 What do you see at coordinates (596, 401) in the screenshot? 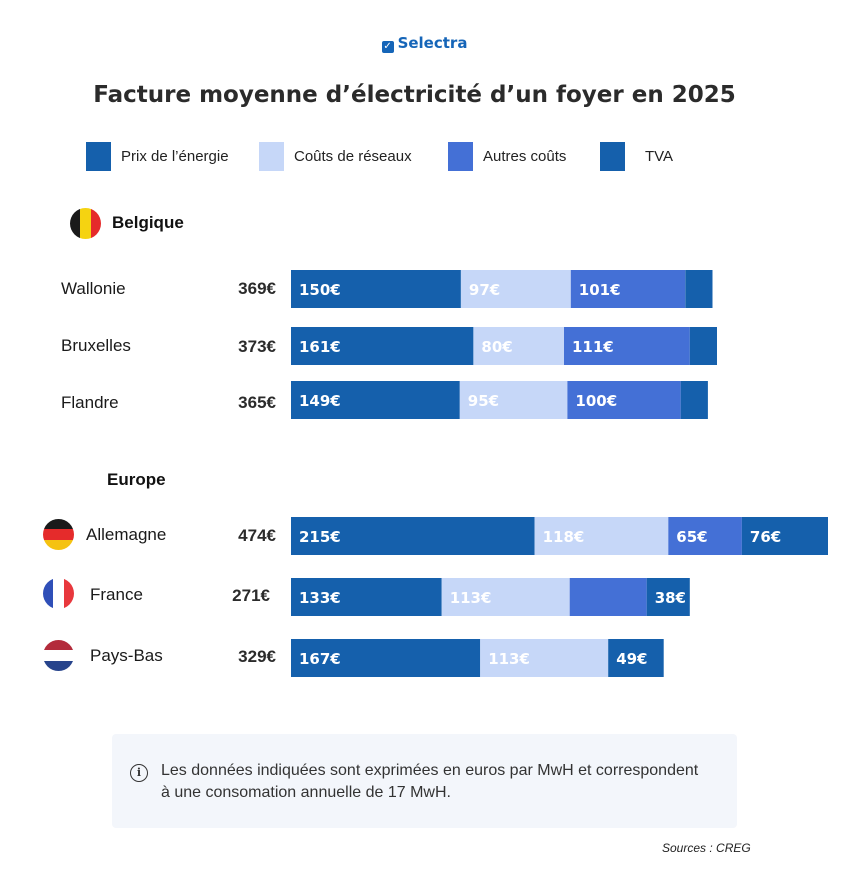
I see `data-label-flandre-2: 100€` at bounding box center [596, 401].